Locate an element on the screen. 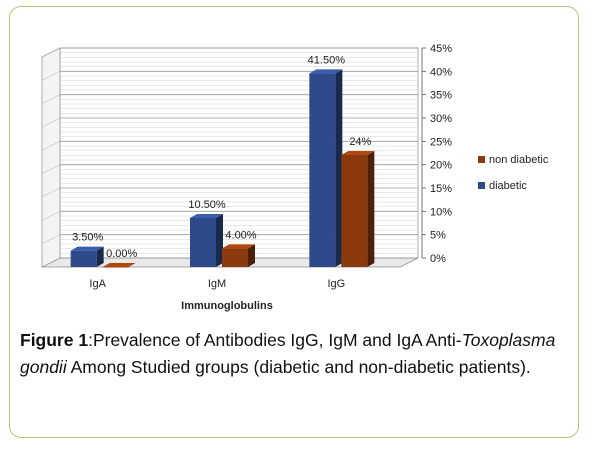 This screenshot has width=592, height=450. x-tick-label: IgG is located at coordinates (336, 284).